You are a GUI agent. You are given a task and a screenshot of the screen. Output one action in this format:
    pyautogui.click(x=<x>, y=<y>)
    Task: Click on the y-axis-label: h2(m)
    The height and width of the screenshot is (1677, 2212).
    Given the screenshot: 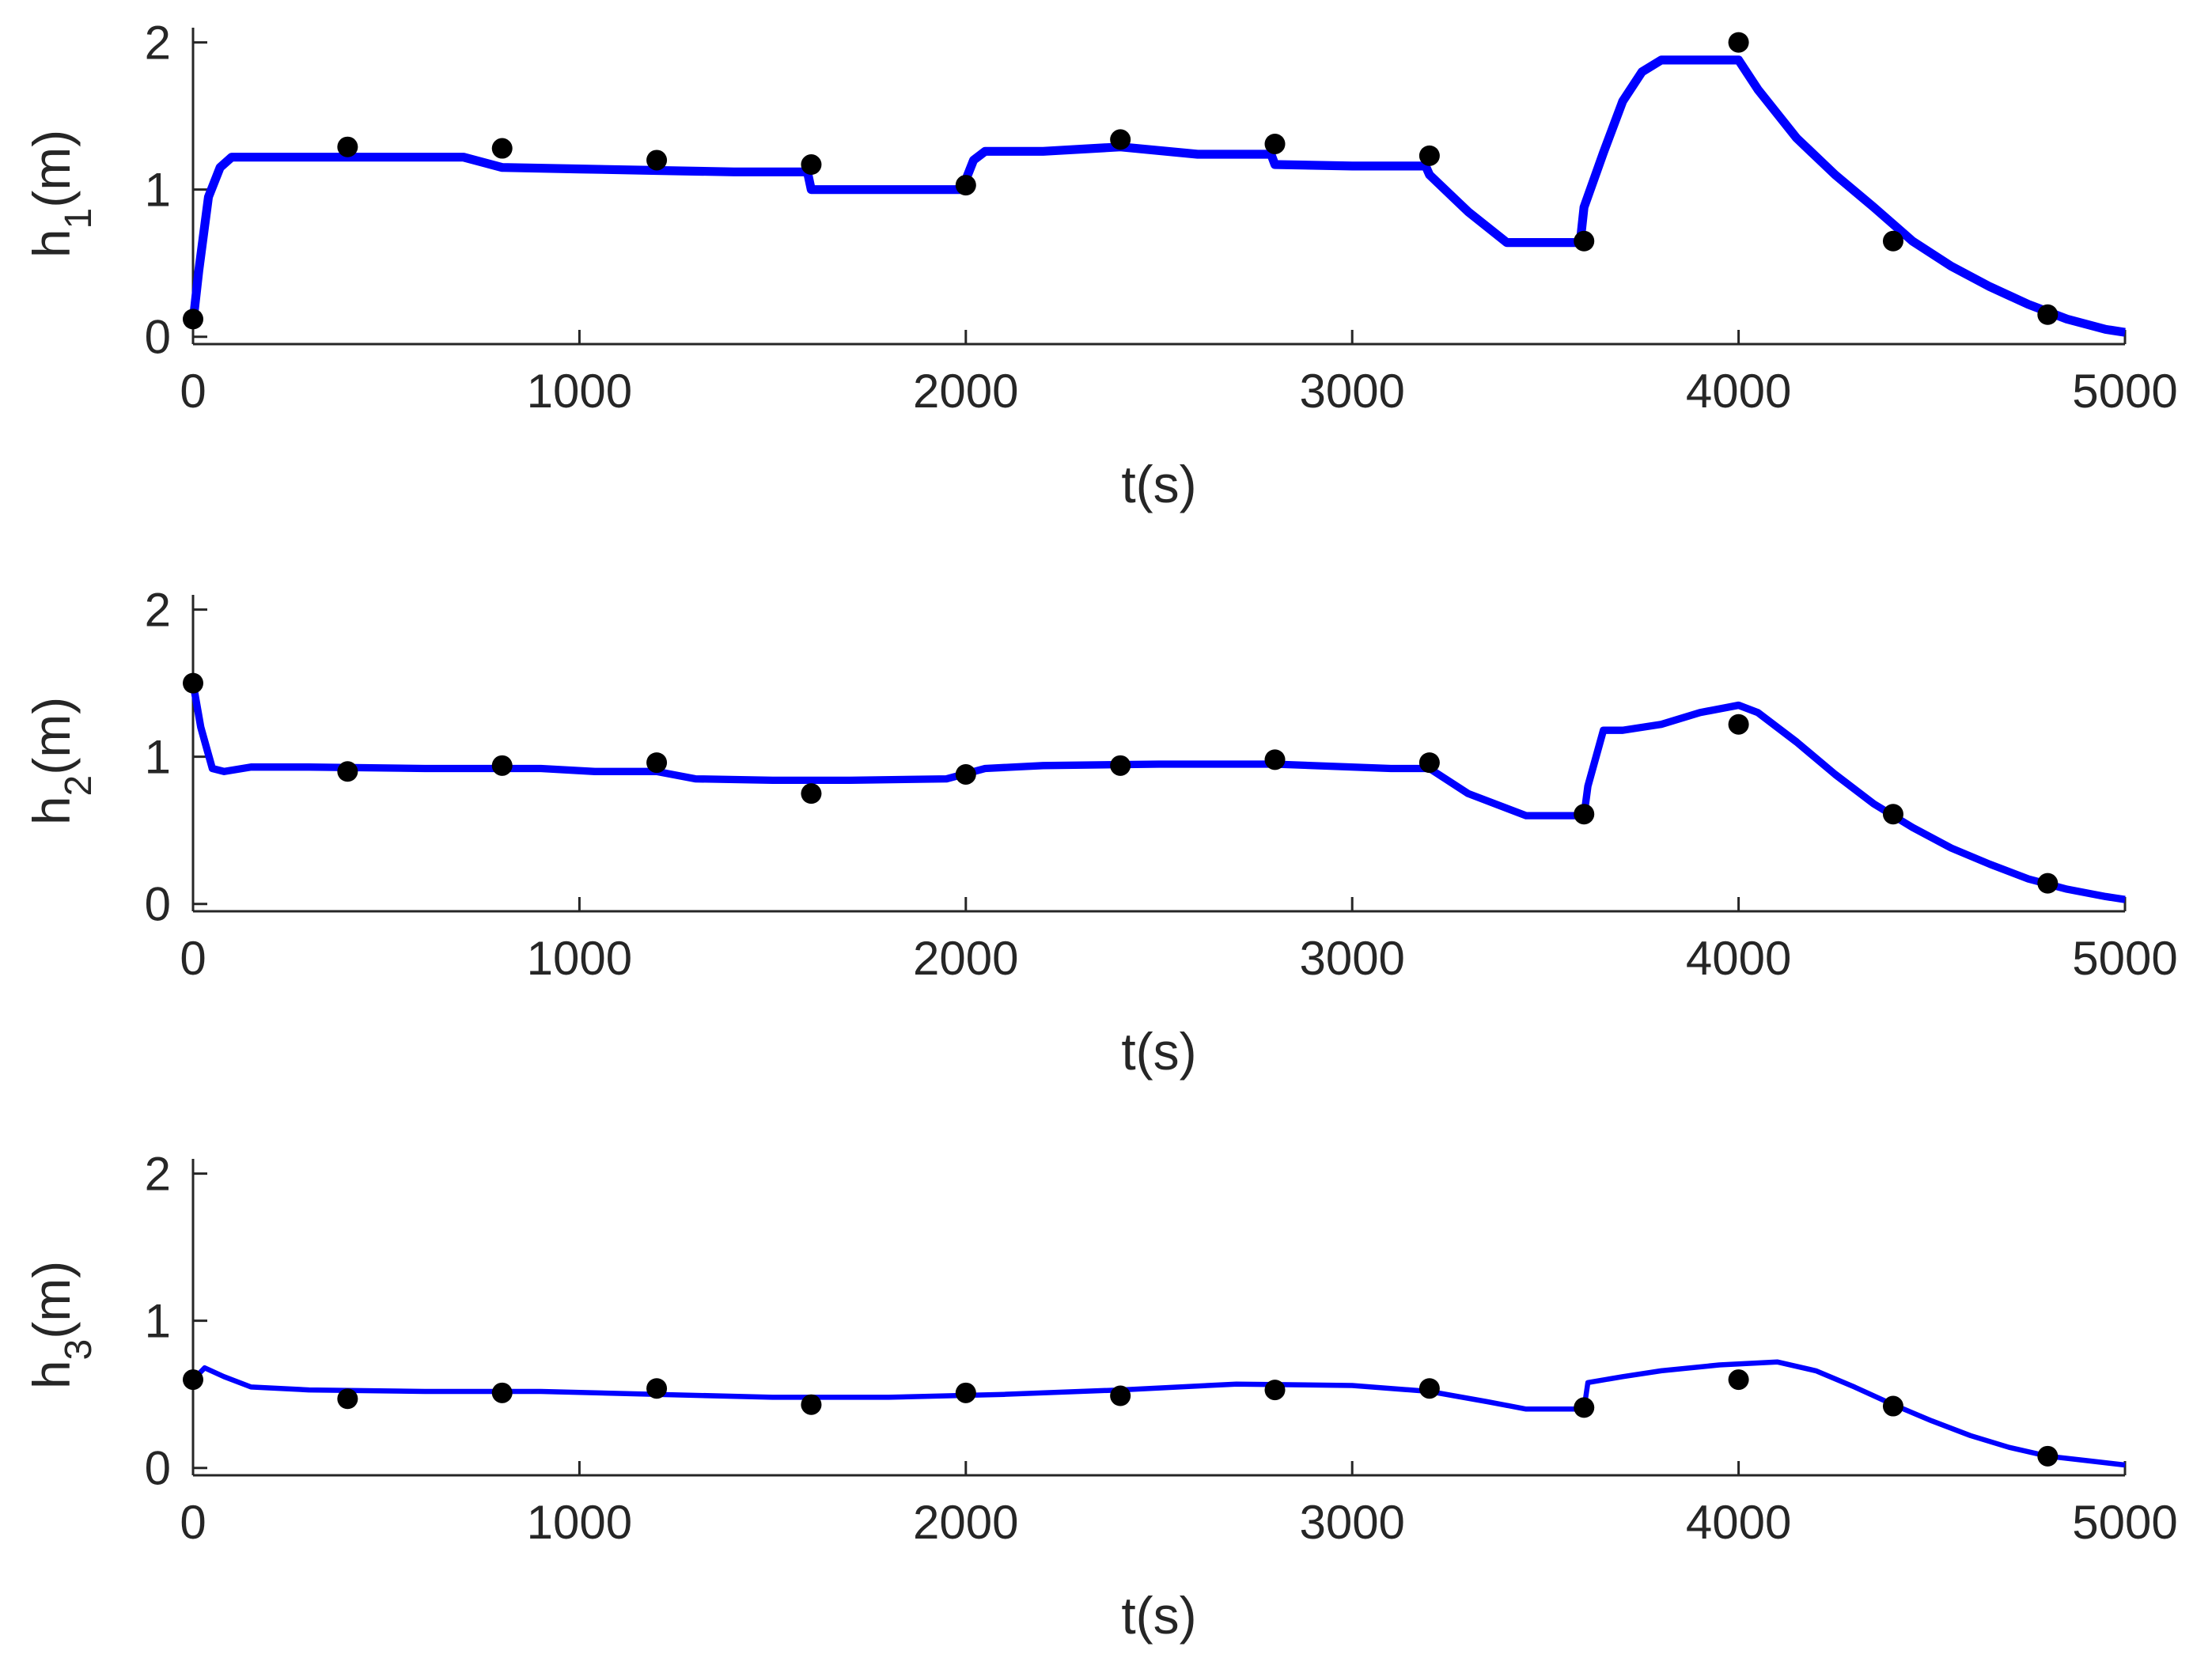 What is the action you would take?
    pyautogui.click(x=61, y=761)
    